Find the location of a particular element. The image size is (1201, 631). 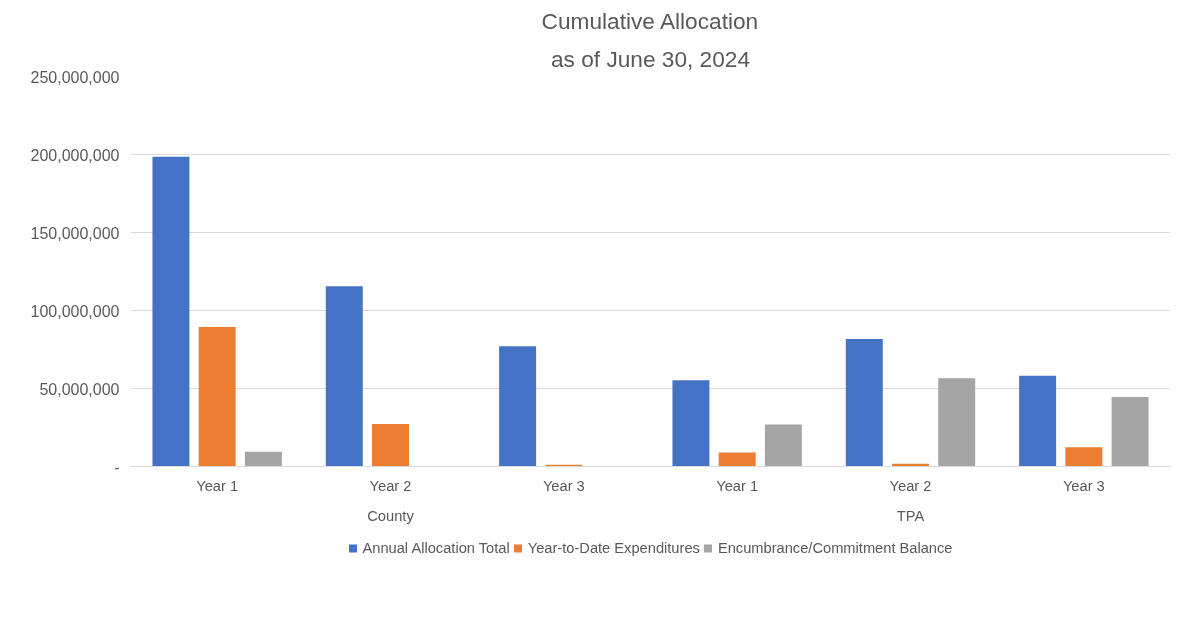

text: TPA is located at coordinates (910, 515).